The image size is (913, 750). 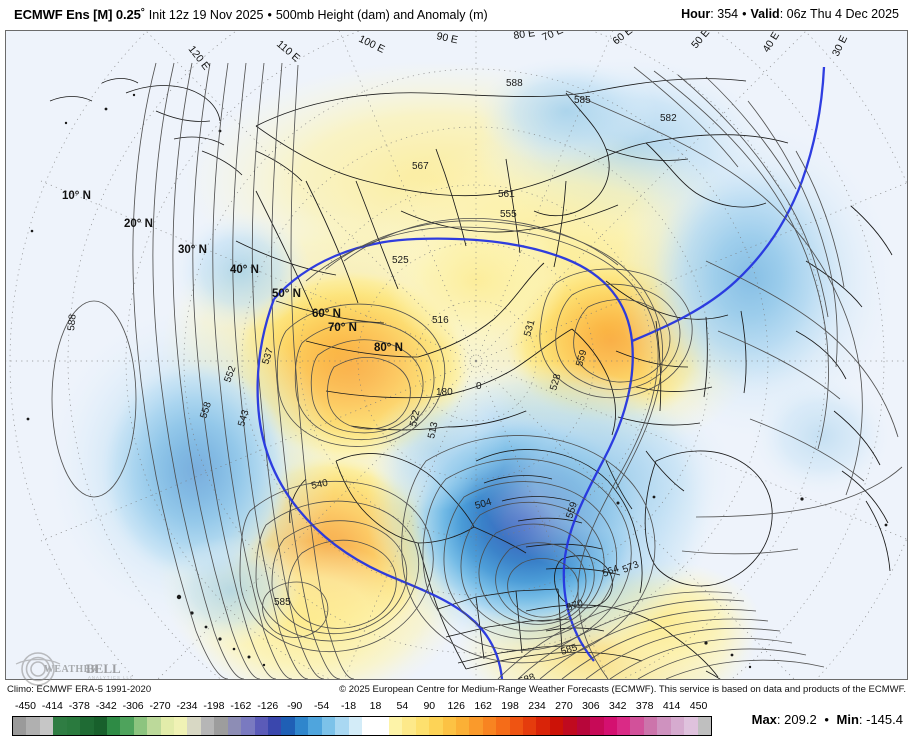 What do you see at coordinates (483, 504) in the screenshot?
I see `contour-label-504: 504` at bounding box center [483, 504].